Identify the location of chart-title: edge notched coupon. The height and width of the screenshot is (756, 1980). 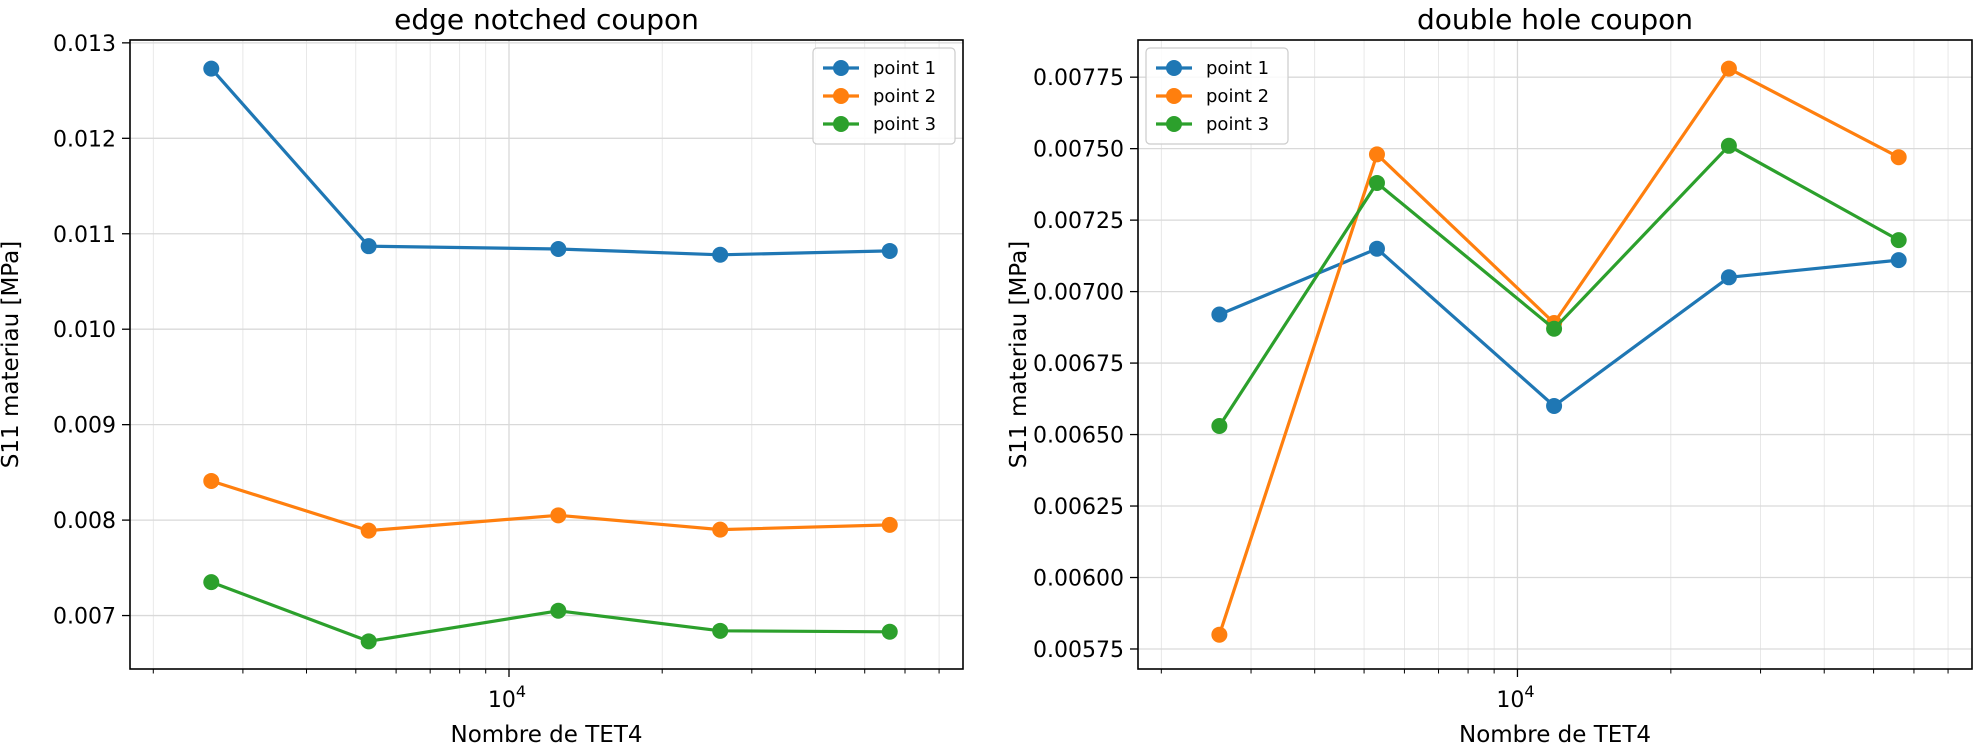
(546, 19).